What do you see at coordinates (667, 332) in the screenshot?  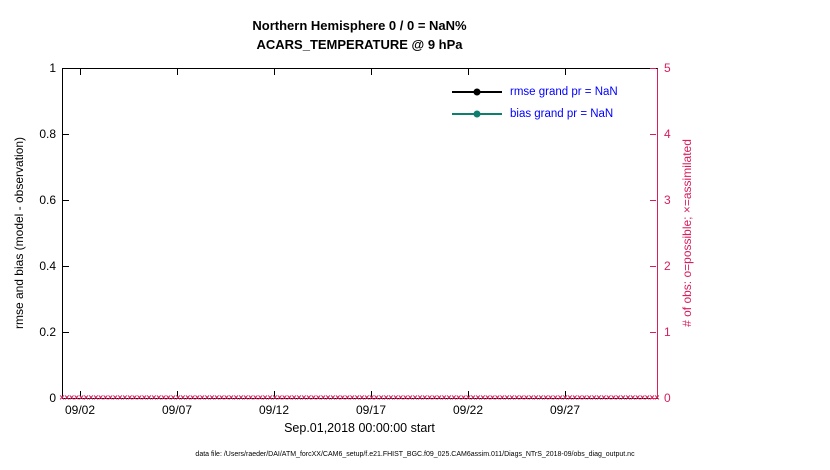 I see `y-right-tick-label: 1` at bounding box center [667, 332].